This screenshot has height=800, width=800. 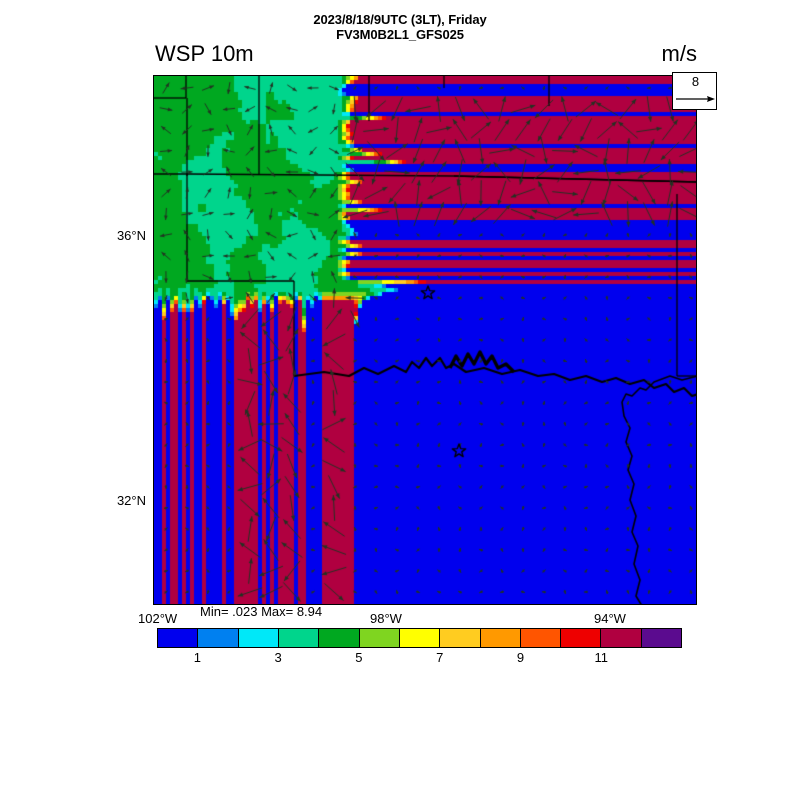 What do you see at coordinates (386, 618) in the screenshot?
I see `lon-tick-98w: 98°W` at bounding box center [386, 618].